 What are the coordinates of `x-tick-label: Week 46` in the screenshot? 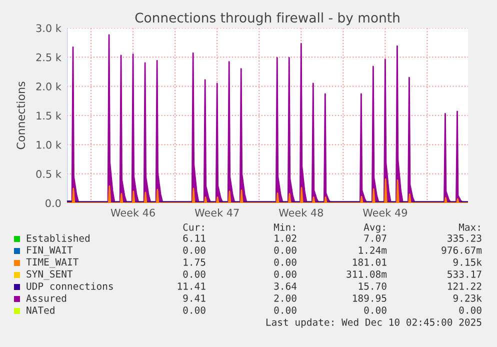 It's located at (132, 212).